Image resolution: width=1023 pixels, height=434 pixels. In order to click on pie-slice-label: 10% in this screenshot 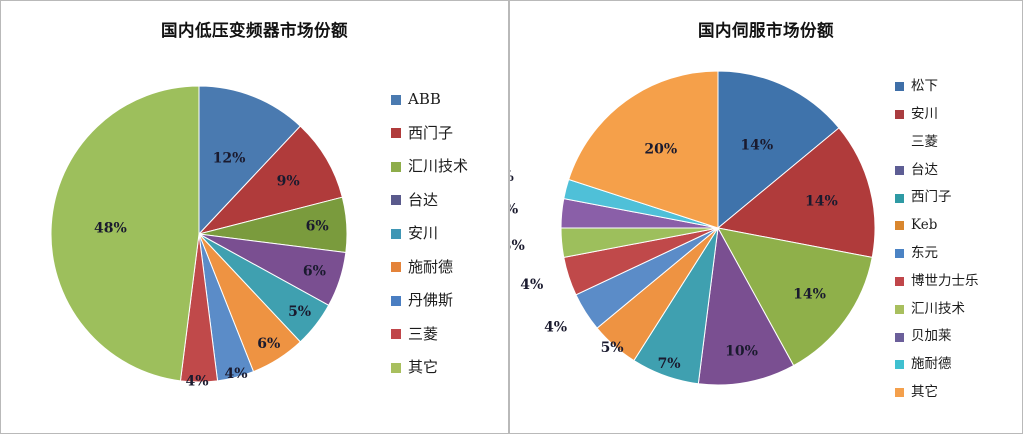, I will do `click(741, 351)`.